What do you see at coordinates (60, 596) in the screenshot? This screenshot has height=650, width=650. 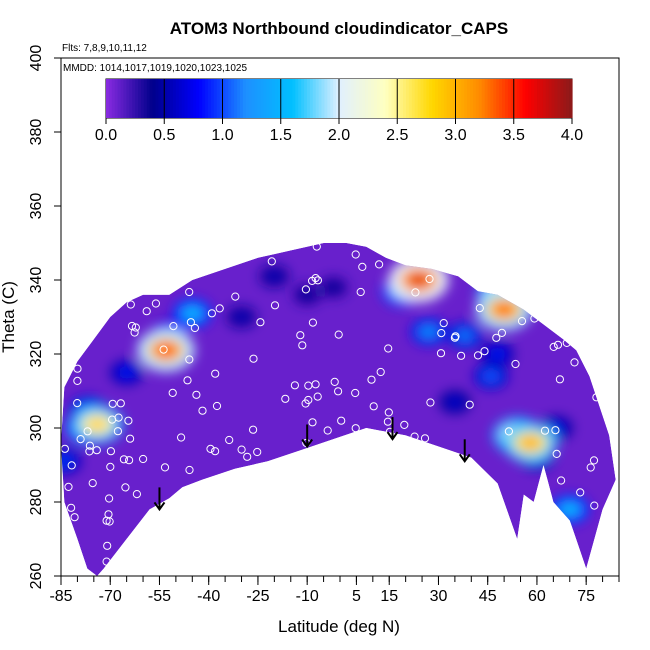 I see `x-tick-label: -85` at bounding box center [60, 596].